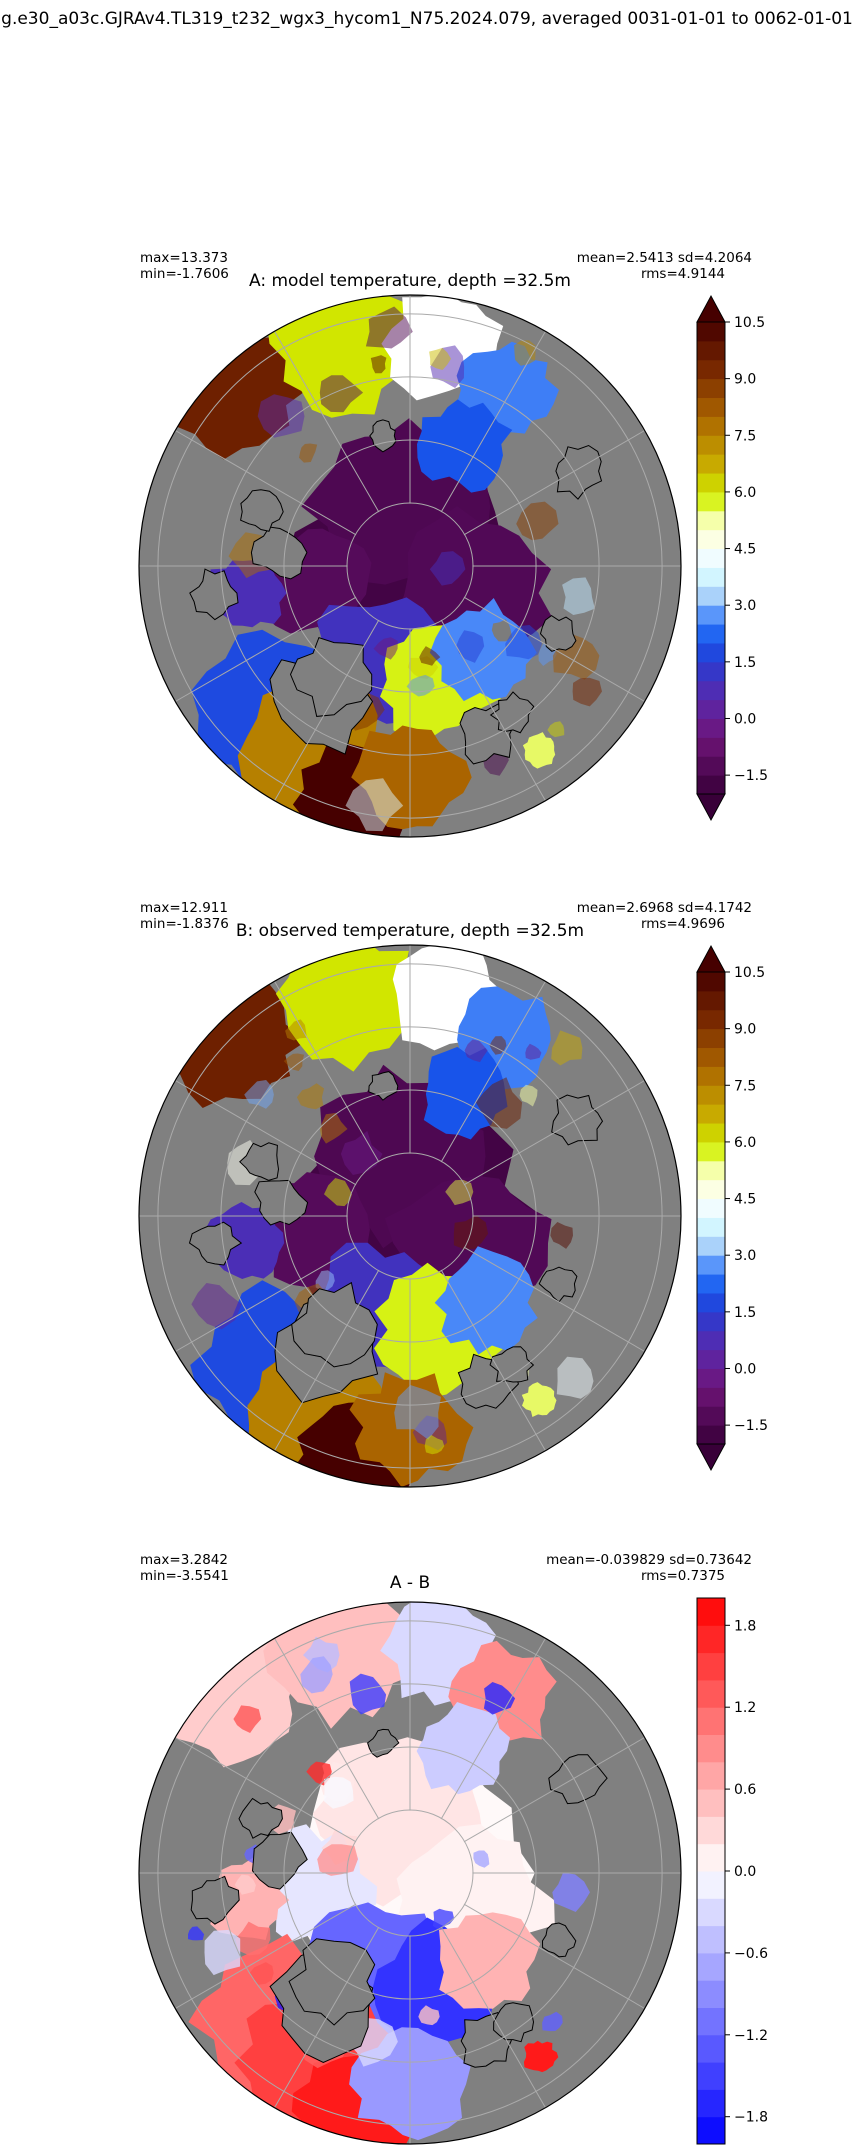  I want to click on colorbar-tick-label: 6.0, so click(745, 1143).